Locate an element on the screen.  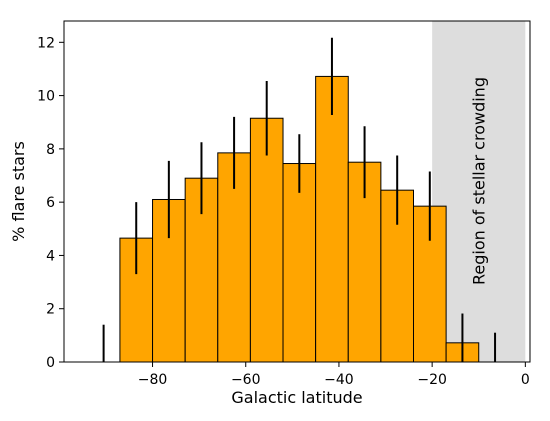
x-axis-label: Galactic latitude is located at coordinates (296, 397).